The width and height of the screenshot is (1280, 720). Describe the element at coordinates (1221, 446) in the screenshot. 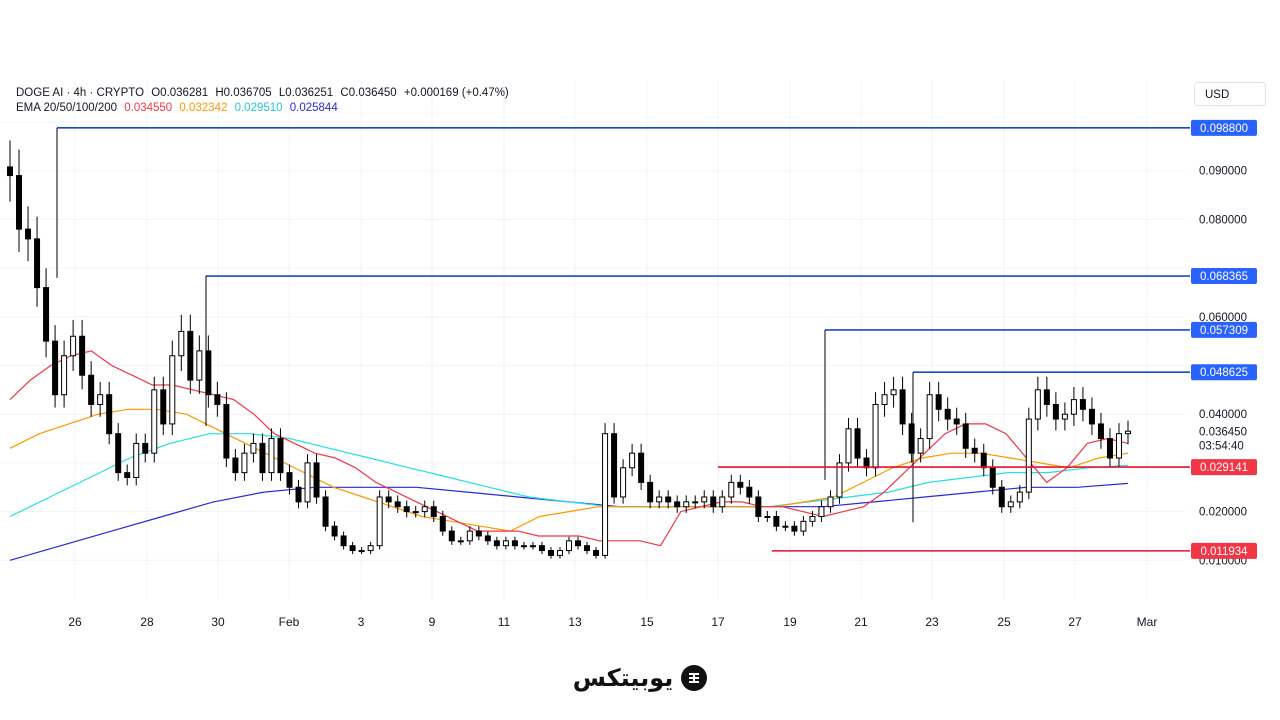

I see `countdown-label: 03:54:40` at that location.